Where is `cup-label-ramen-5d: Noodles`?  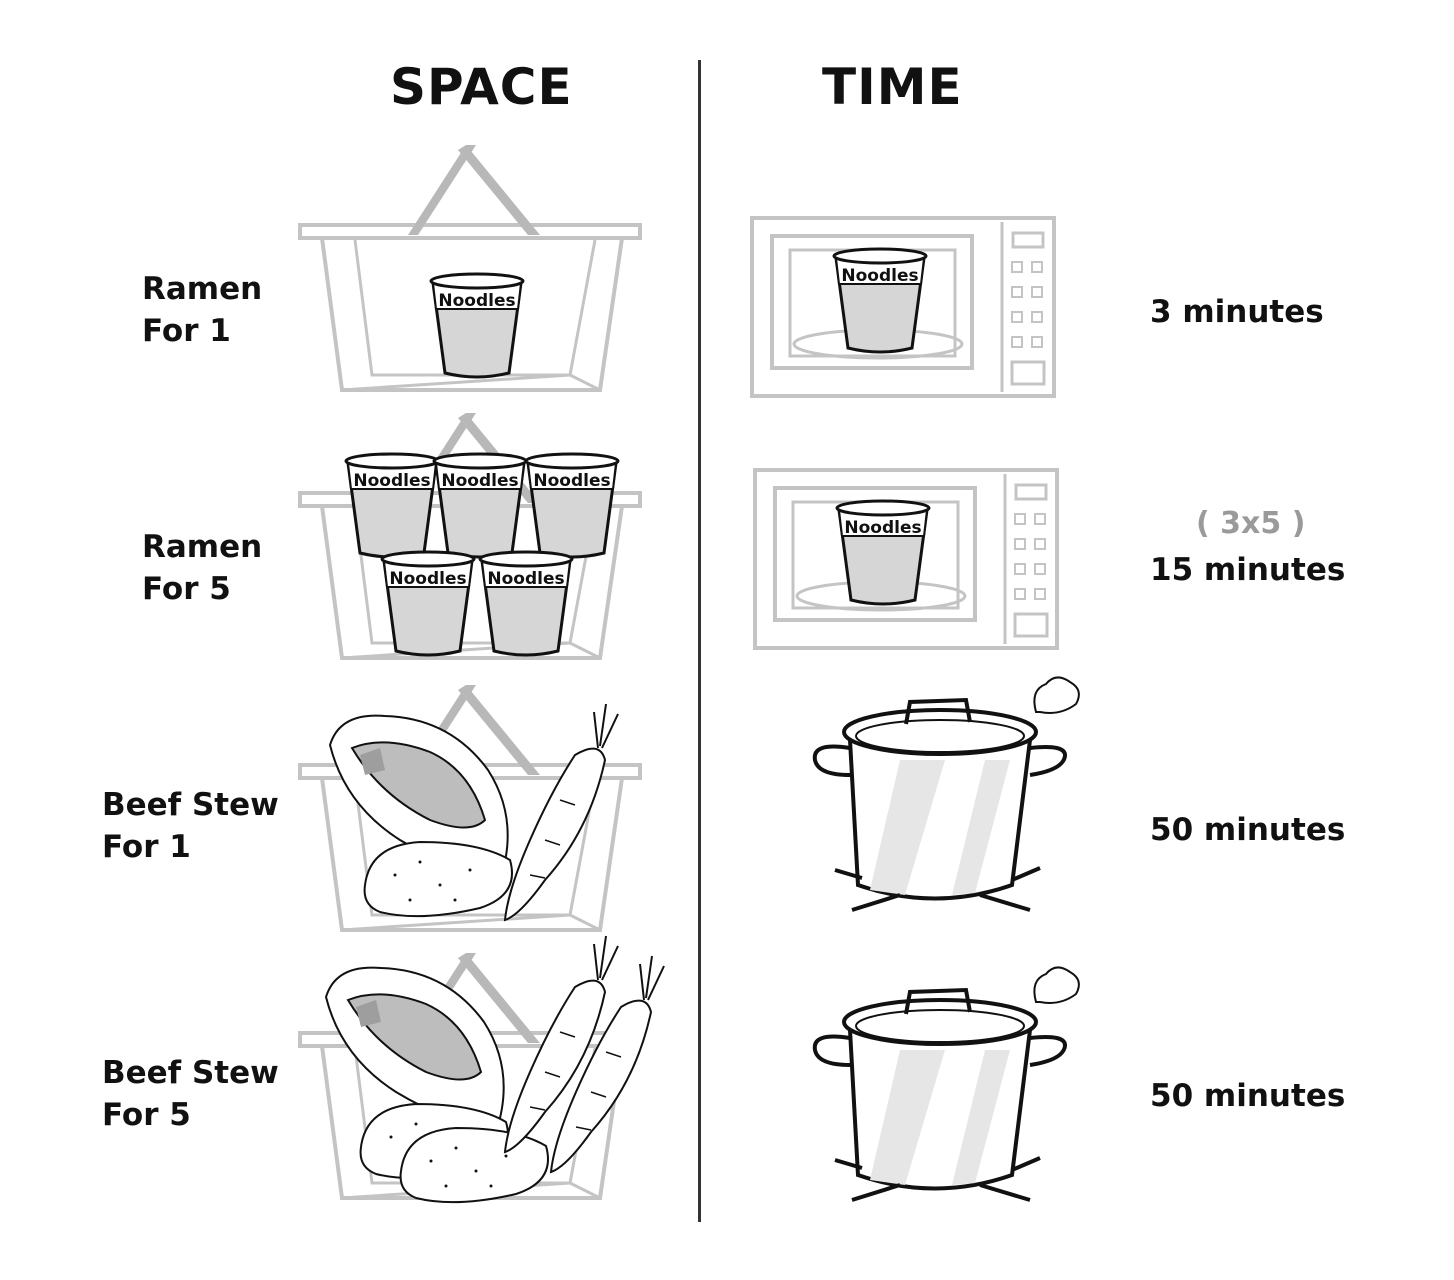 cup-label-ramen-5d: Noodles is located at coordinates (427, 579).